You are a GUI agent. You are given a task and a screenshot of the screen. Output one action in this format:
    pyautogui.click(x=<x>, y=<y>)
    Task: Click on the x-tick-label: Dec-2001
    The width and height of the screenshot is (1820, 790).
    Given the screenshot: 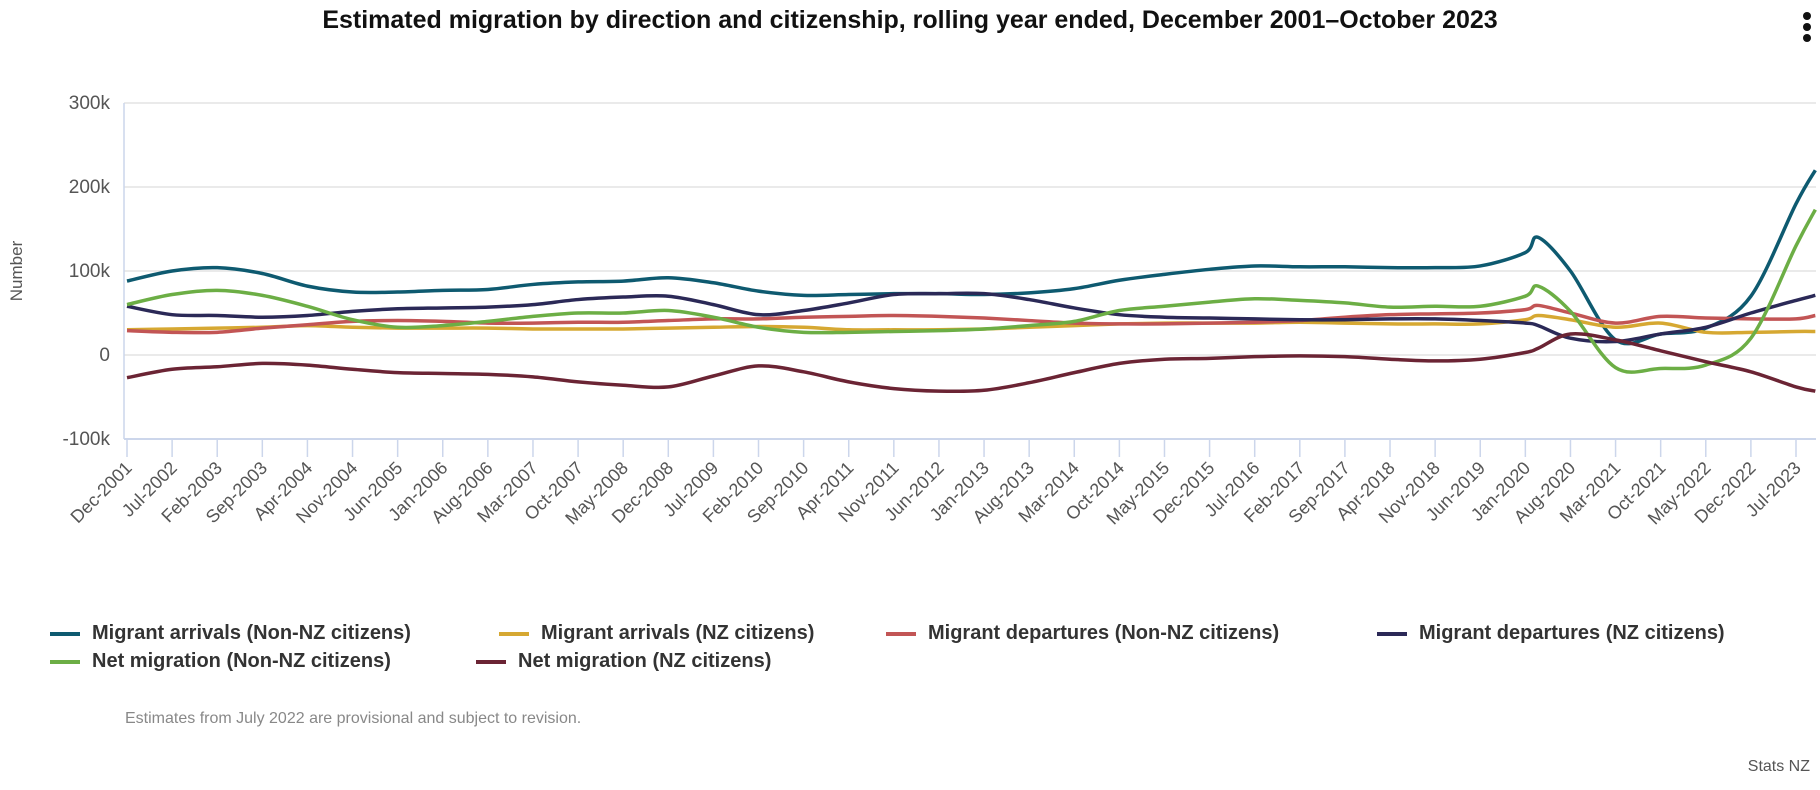 What is the action you would take?
    pyautogui.click(x=100, y=492)
    